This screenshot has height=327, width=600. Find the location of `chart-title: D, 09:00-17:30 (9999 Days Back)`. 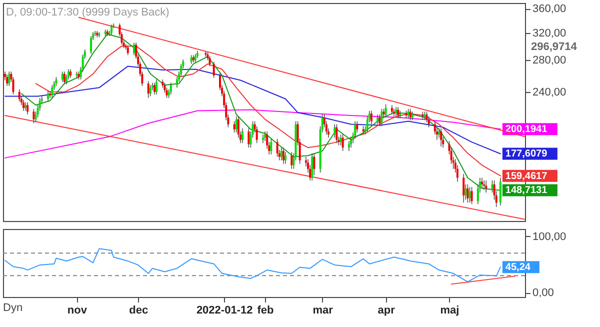

chart-title: D, 09:00-17:30 (9999 Days Back) is located at coordinates (88, 12).